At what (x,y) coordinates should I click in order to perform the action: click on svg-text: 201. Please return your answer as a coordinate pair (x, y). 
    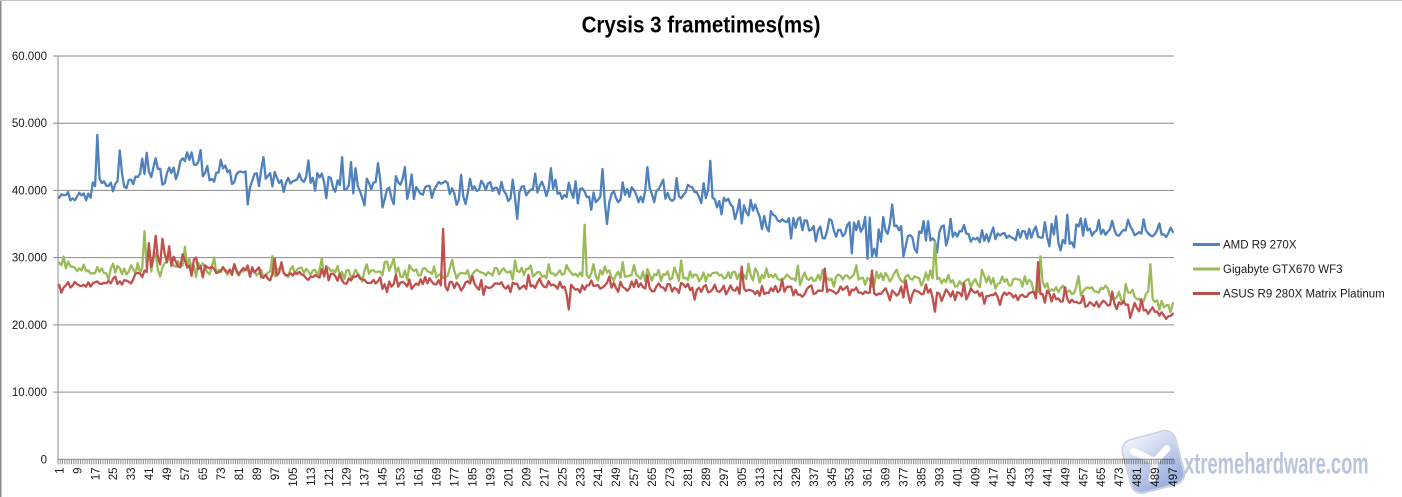
    Looking at the image, I should click on (509, 477).